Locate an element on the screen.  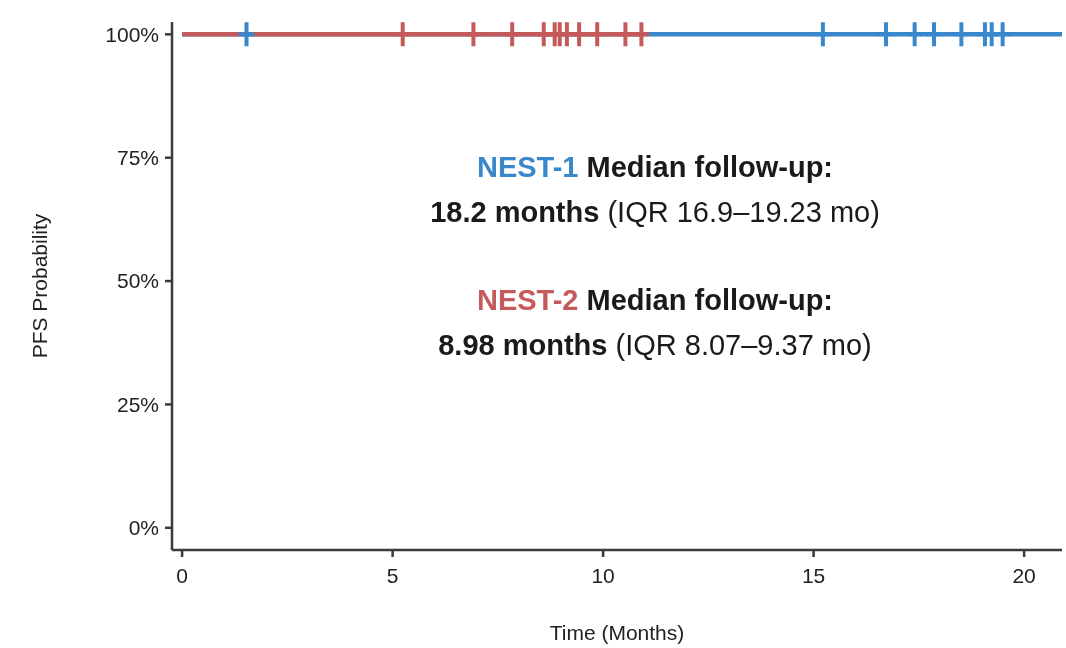
annotation: 18.2 months (IQR 16.9–19.23 mo) is located at coordinates (655, 212).